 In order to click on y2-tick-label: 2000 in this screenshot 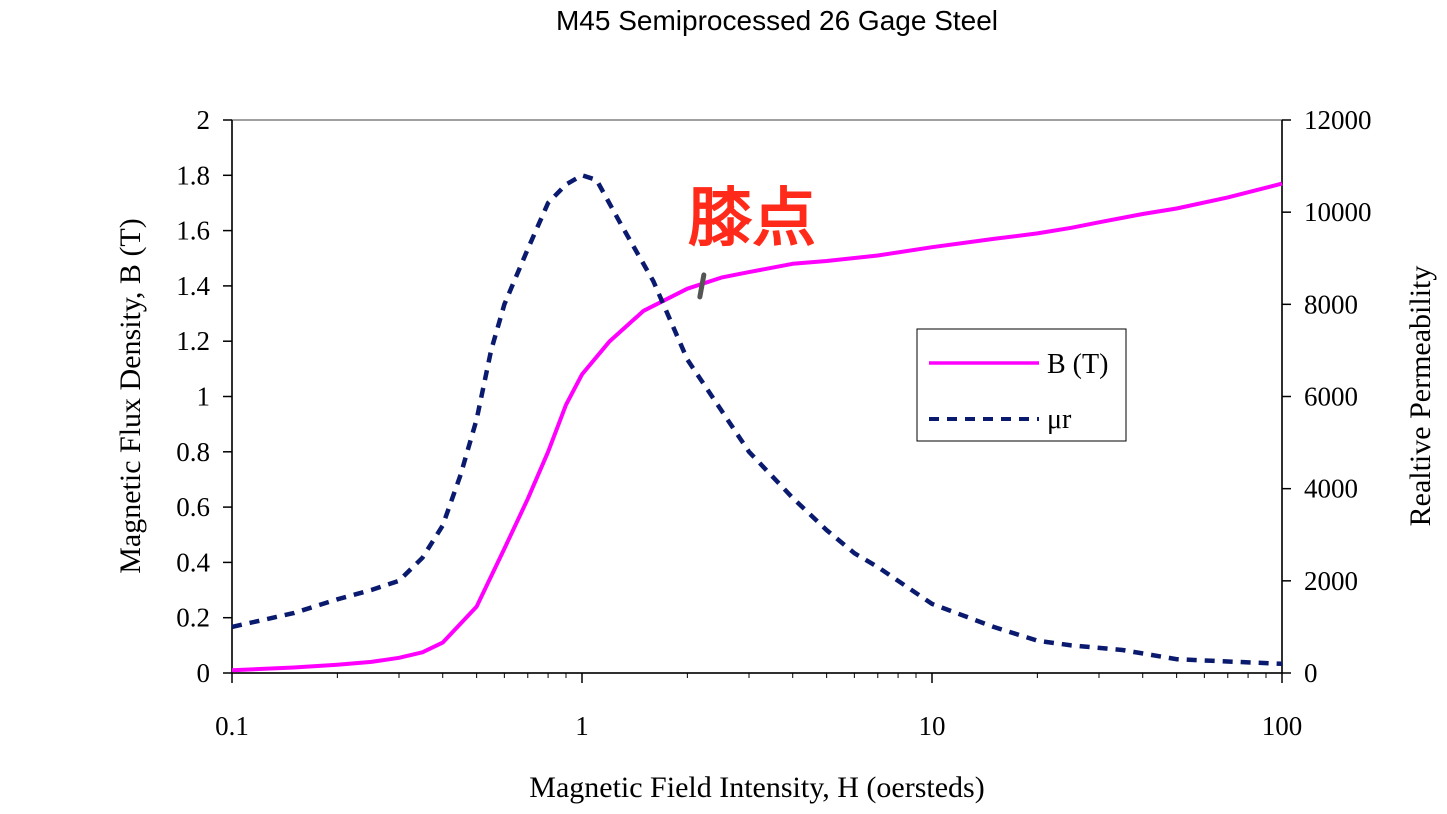, I will do `click(1331, 581)`.